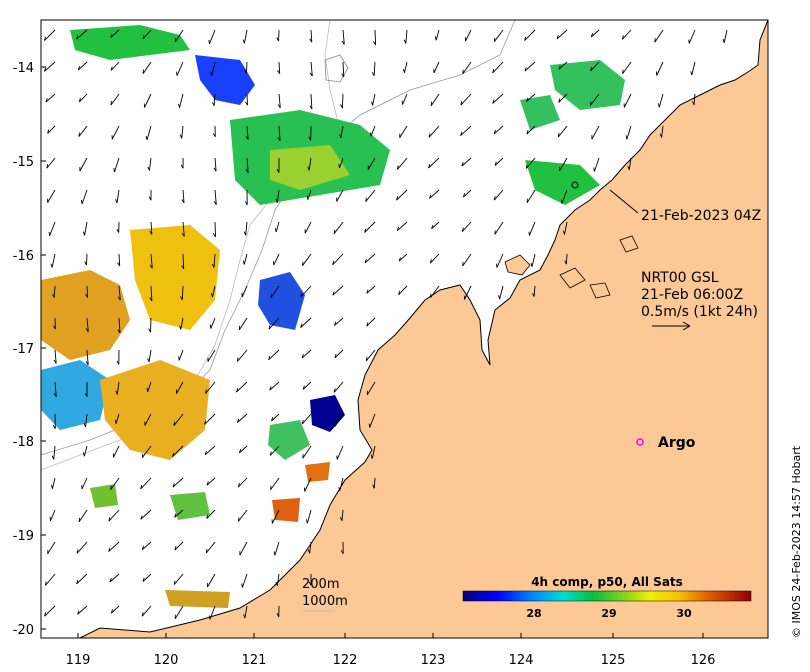  Describe the element at coordinates (609, 613) in the screenshot. I see `colorbar-ticks: 28 29 30` at that location.